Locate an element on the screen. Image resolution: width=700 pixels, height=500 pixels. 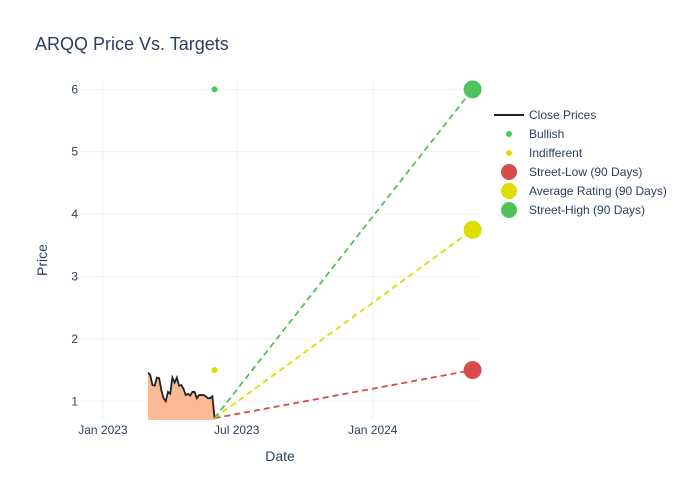
legend-item: Close Prices is located at coordinates (545, 115).